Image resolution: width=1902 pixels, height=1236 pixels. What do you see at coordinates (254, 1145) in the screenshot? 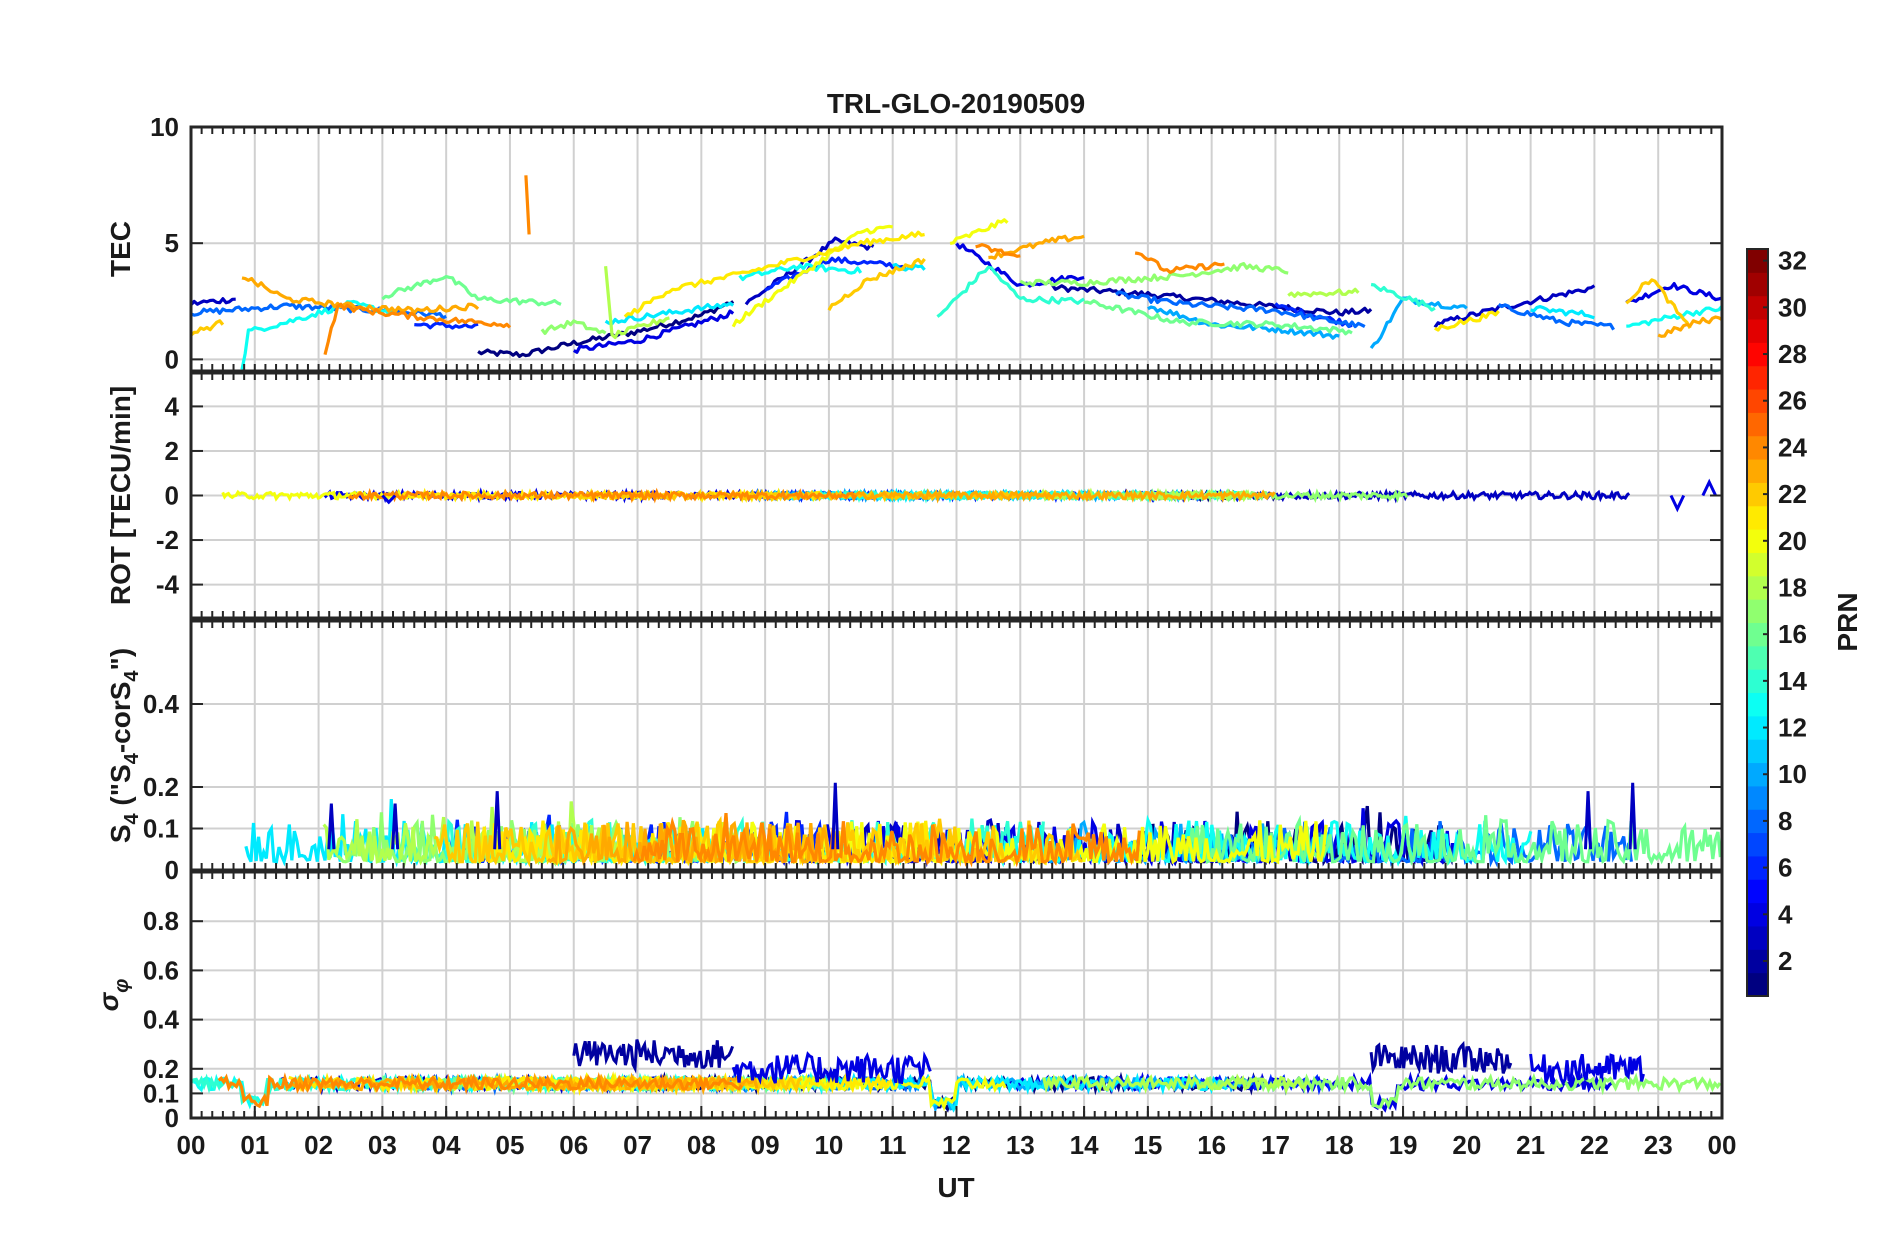
I see `x-tick-label: 01` at bounding box center [254, 1145].